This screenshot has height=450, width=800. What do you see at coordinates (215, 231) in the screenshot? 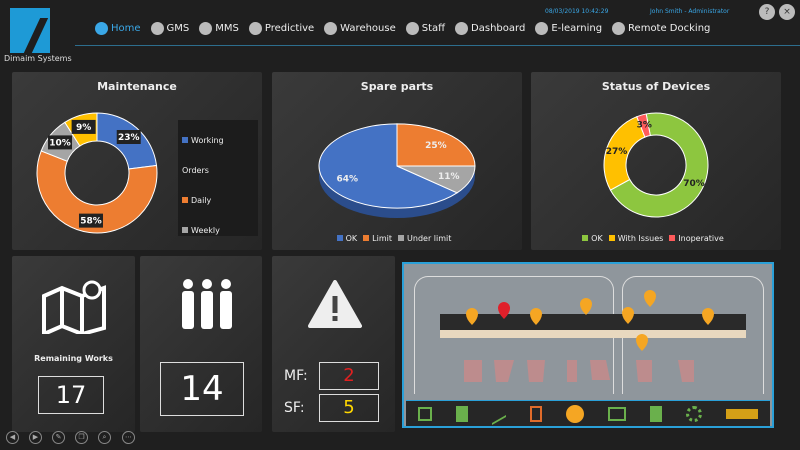
I see `legend-item: Weekly` at bounding box center [215, 231].